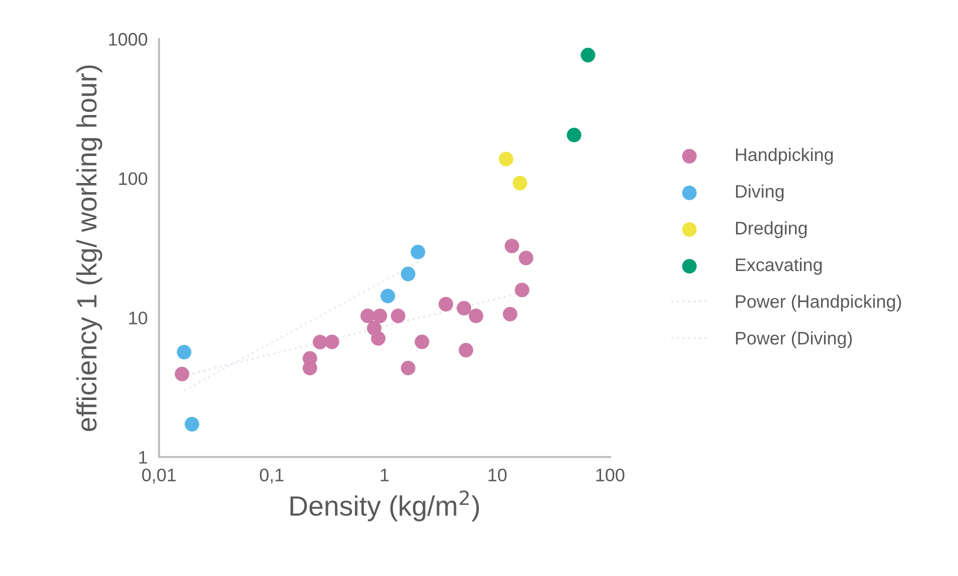  Describe the element at coordinates (272, 476) in the screenshot. I see `x-tick-label: 0,1` at that location.